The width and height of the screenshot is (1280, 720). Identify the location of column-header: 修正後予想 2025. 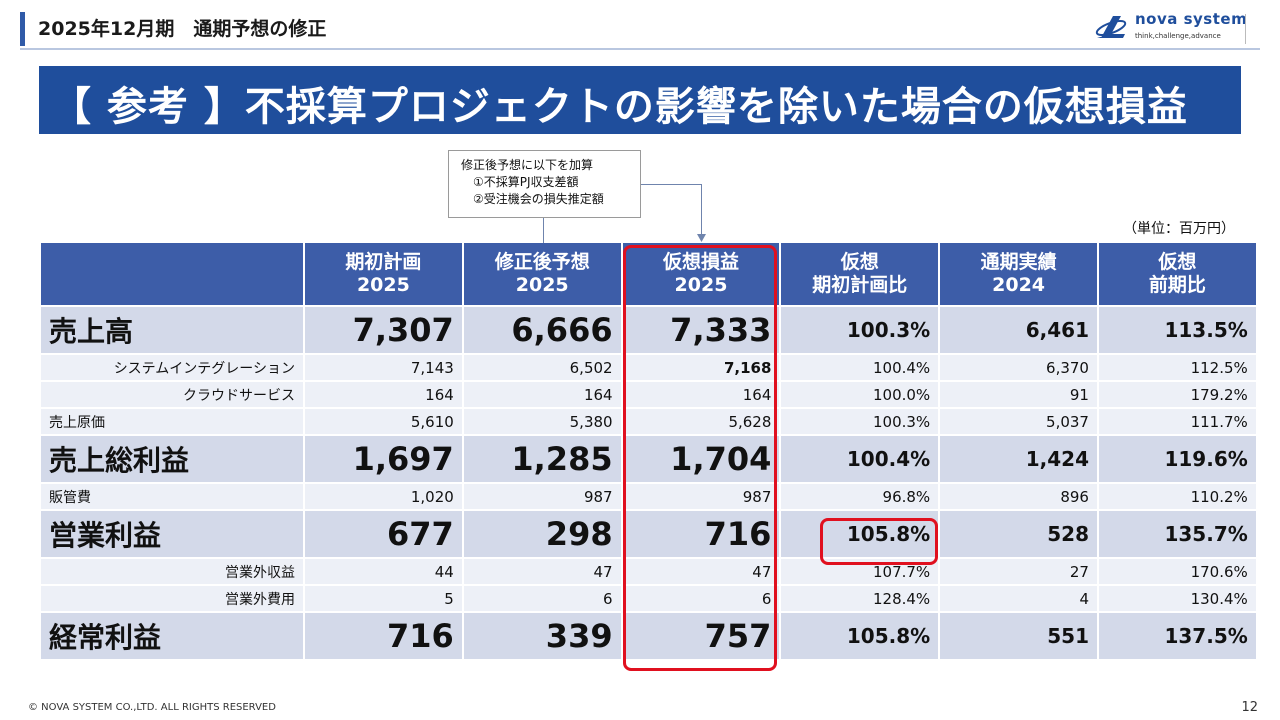
(542, 274).